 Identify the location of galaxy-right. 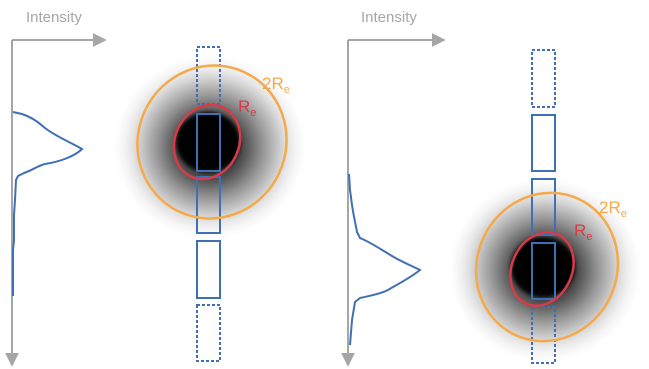
(545, 270).